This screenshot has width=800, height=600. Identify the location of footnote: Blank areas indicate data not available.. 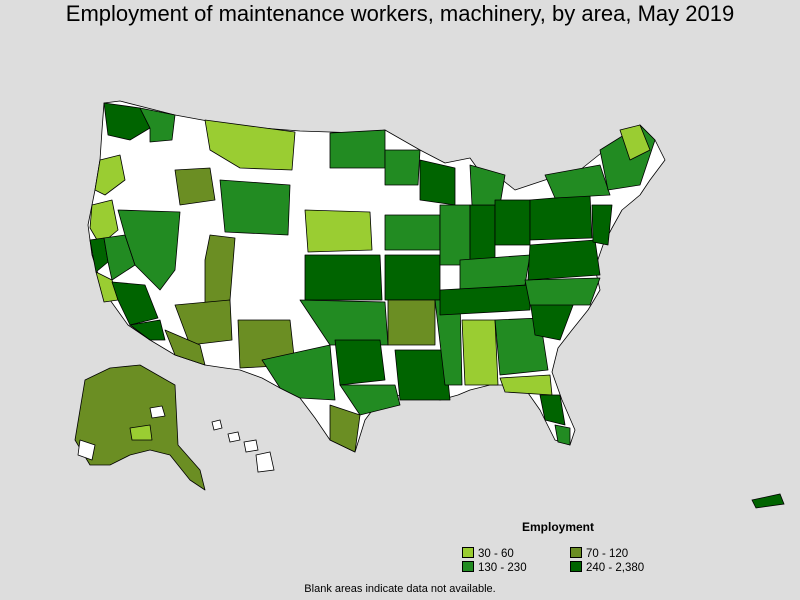
(400, 589).